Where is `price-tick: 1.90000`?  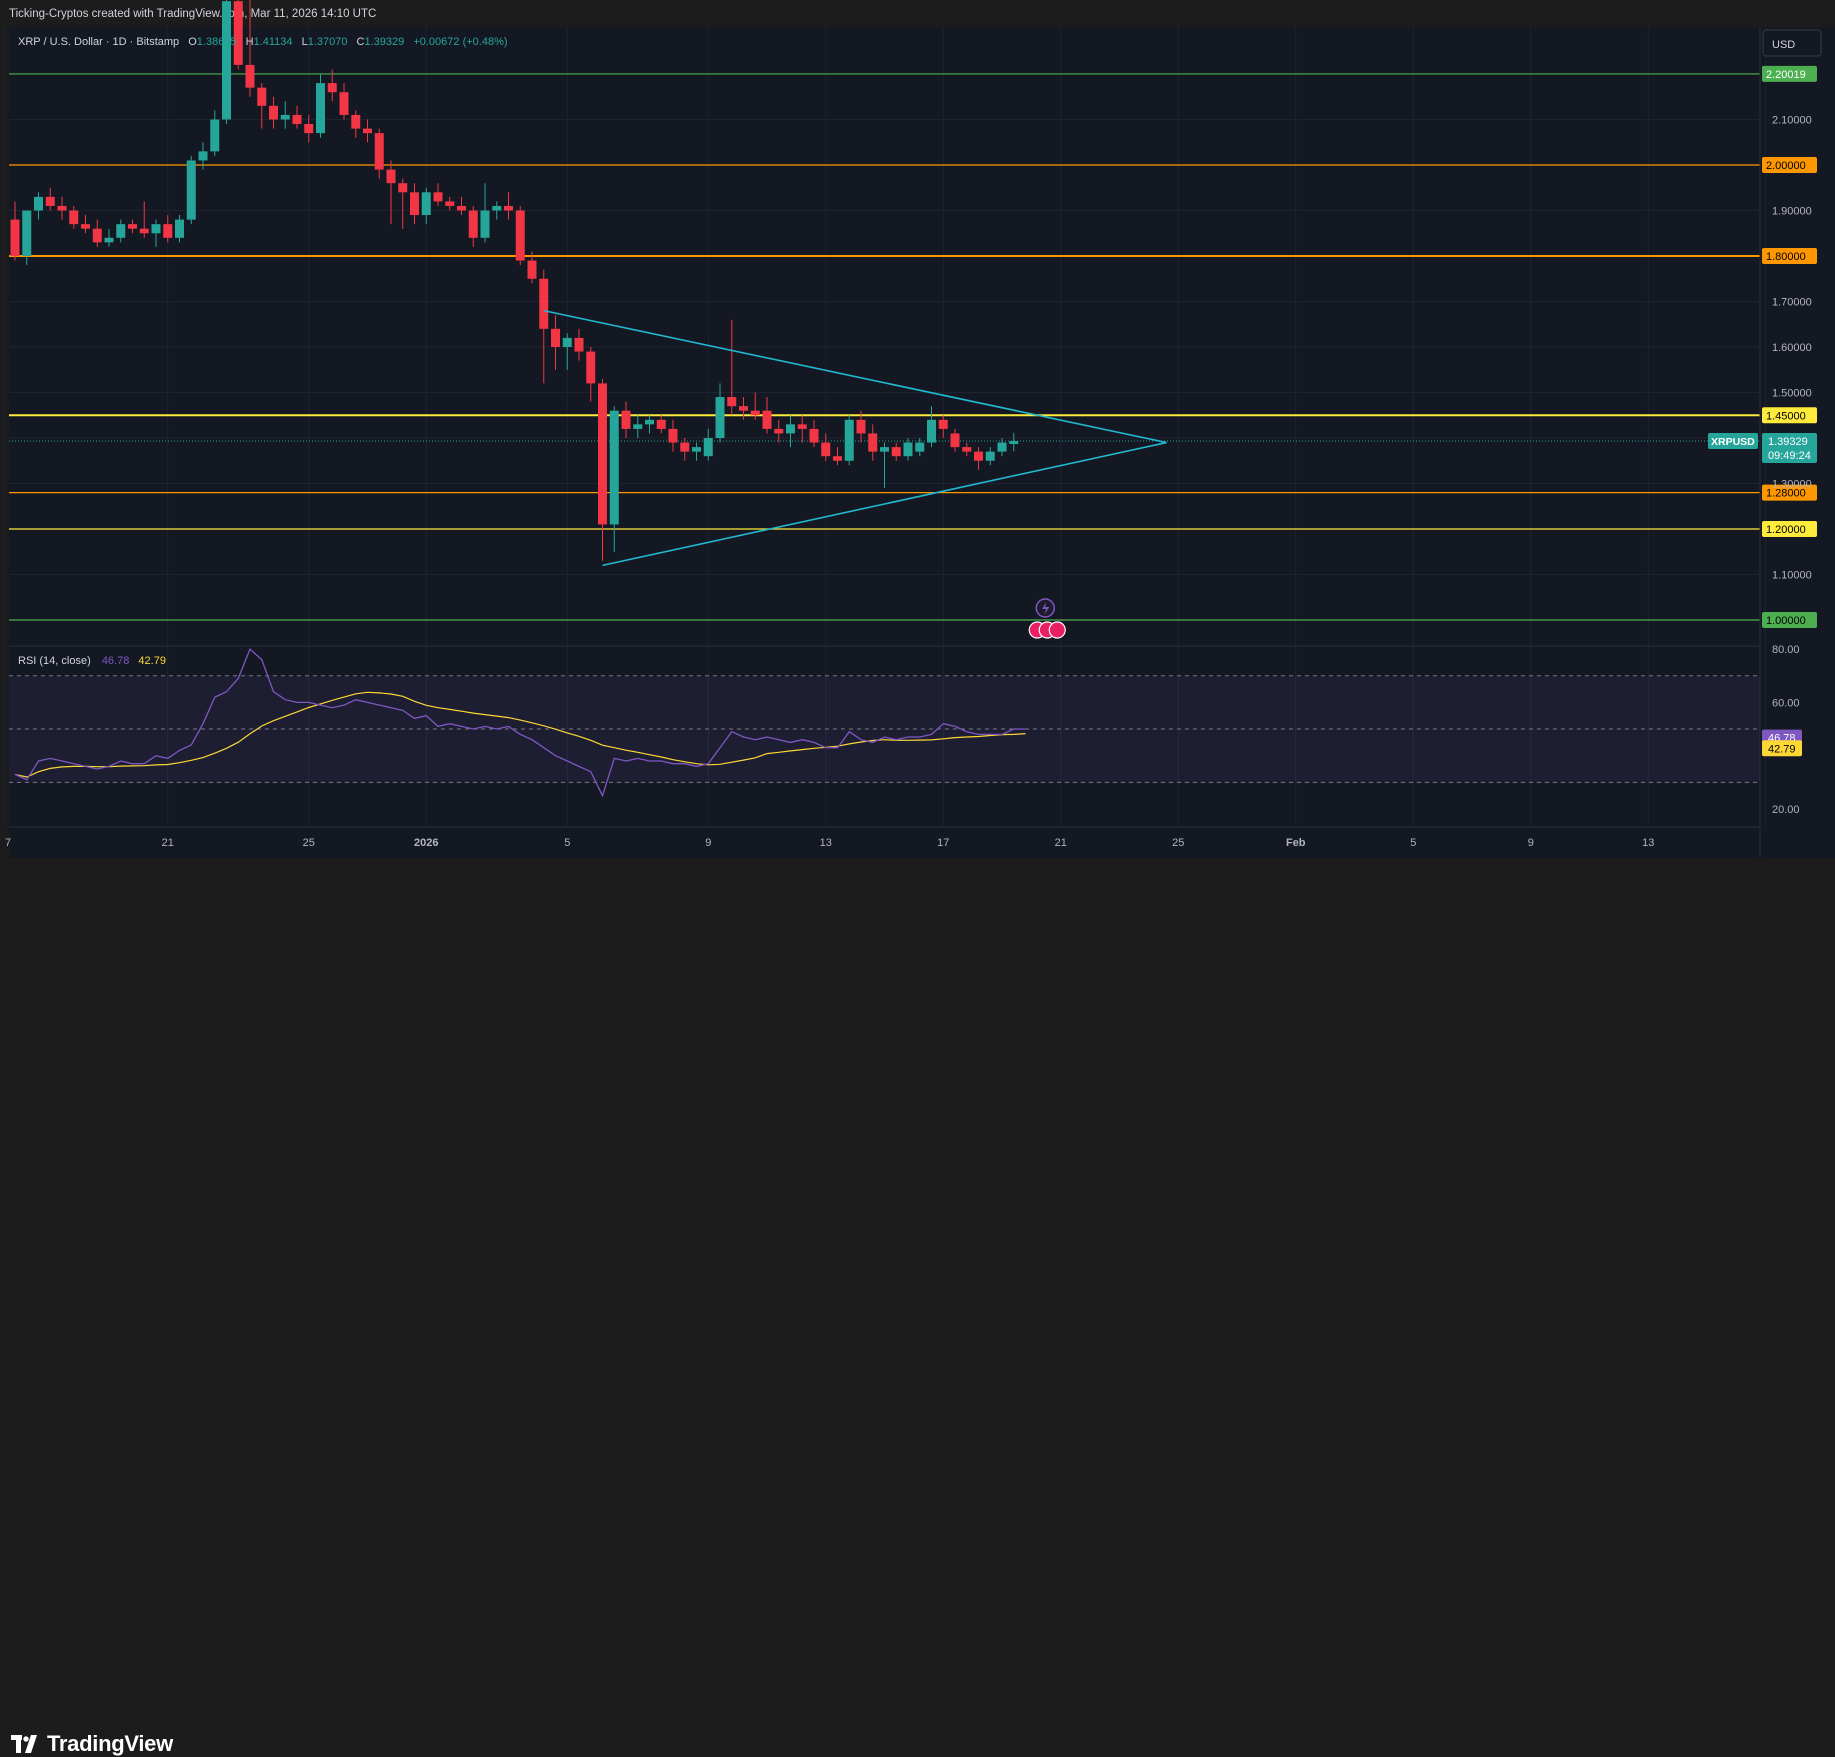 price-tick: 1.90000 is located at coordinates (1792, 212).